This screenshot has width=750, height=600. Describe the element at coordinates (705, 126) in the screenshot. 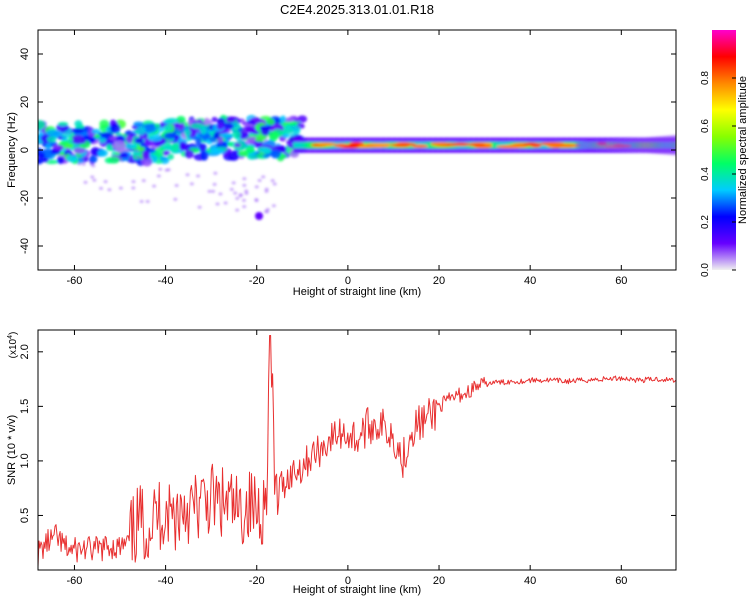

I see `colorbar-tick-label: 0.6` at that location.